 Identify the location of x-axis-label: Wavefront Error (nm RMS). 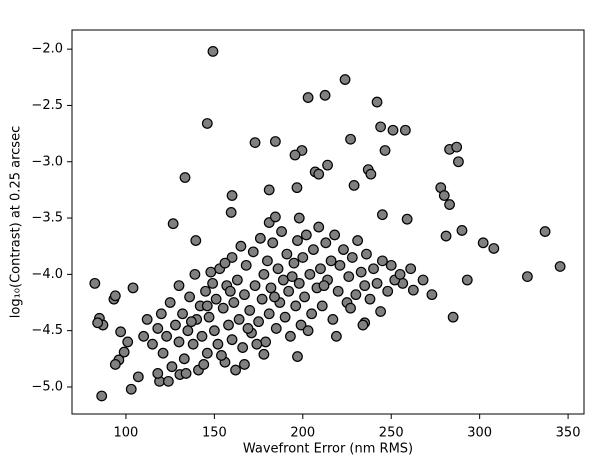
(328, 449).